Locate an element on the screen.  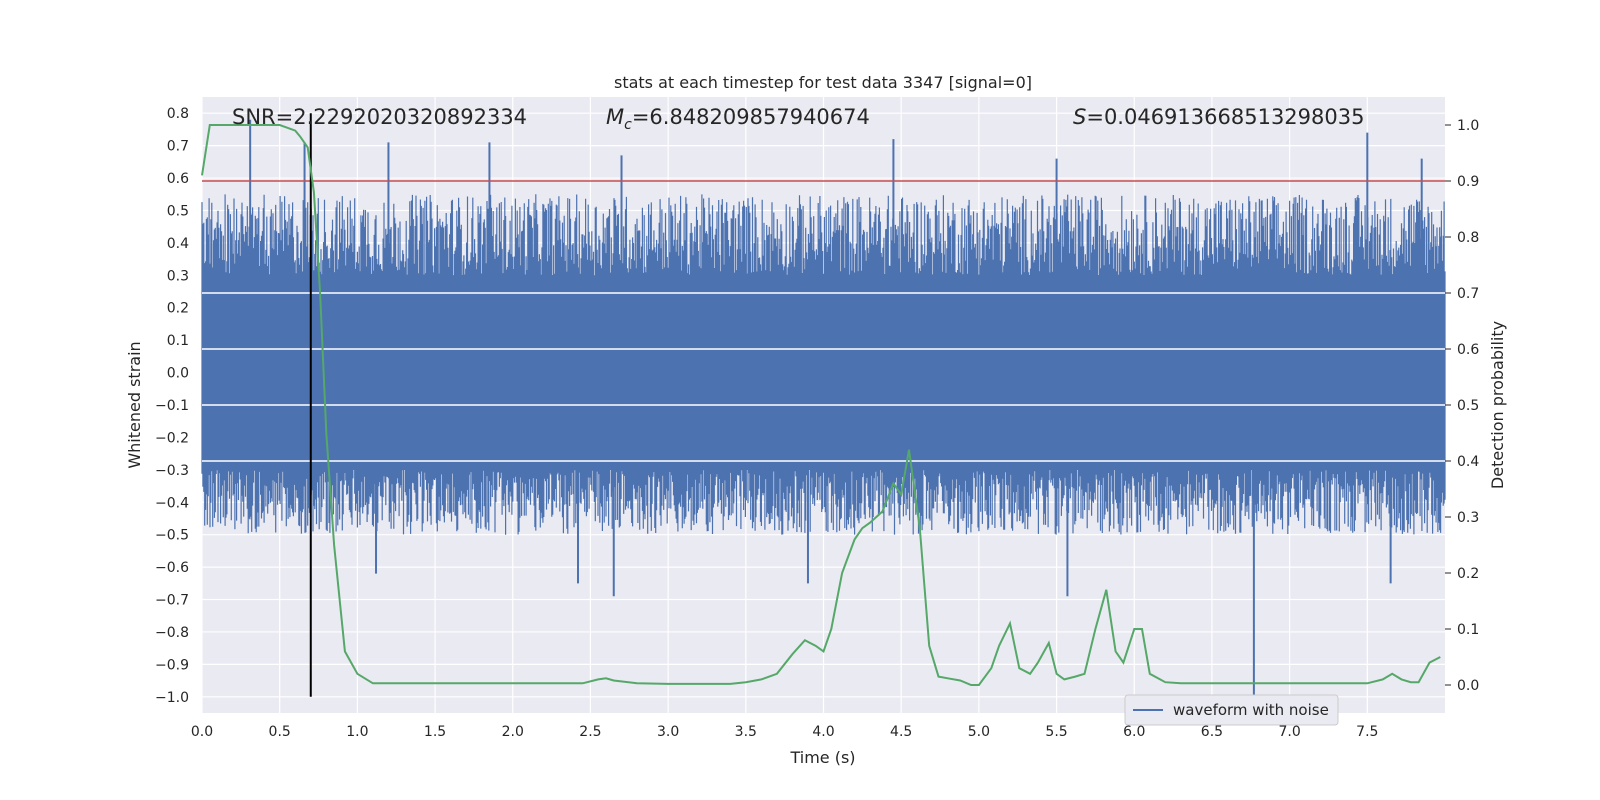
x-tick-label: 1.0 is located at coordinates (357, 732).